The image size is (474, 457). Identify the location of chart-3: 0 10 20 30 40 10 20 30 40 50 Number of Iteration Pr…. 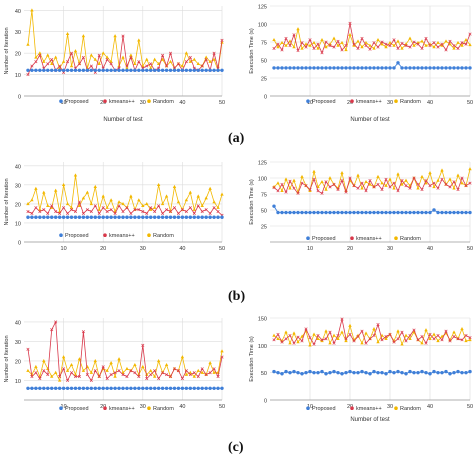
(114, 207).